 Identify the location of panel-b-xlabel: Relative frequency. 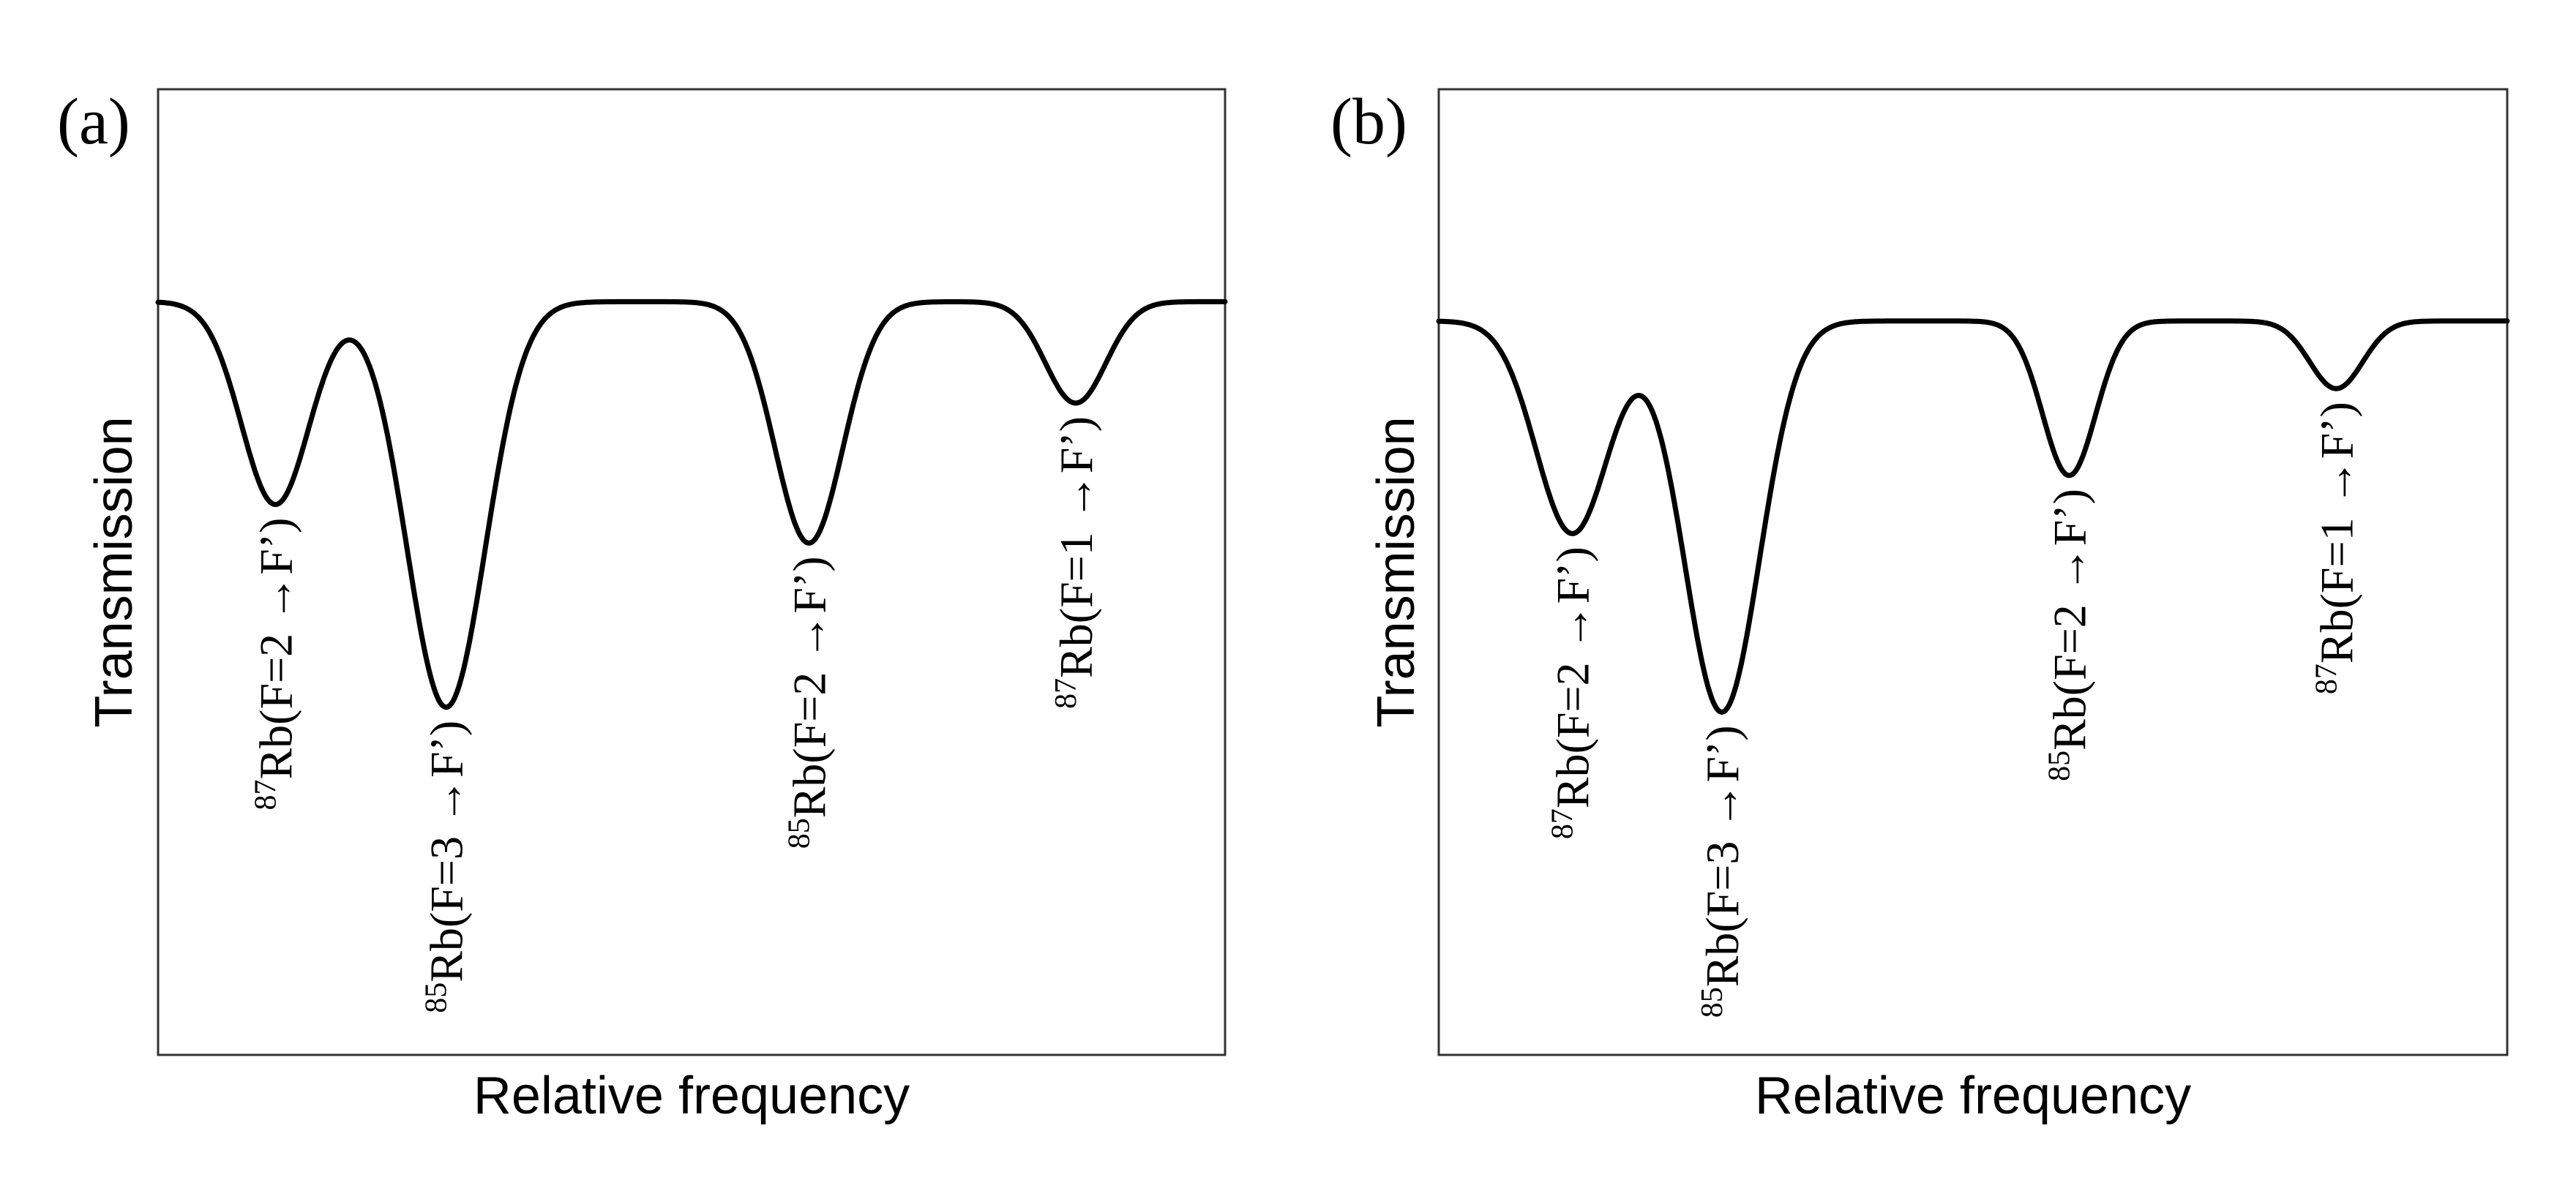
(1973, 1096).